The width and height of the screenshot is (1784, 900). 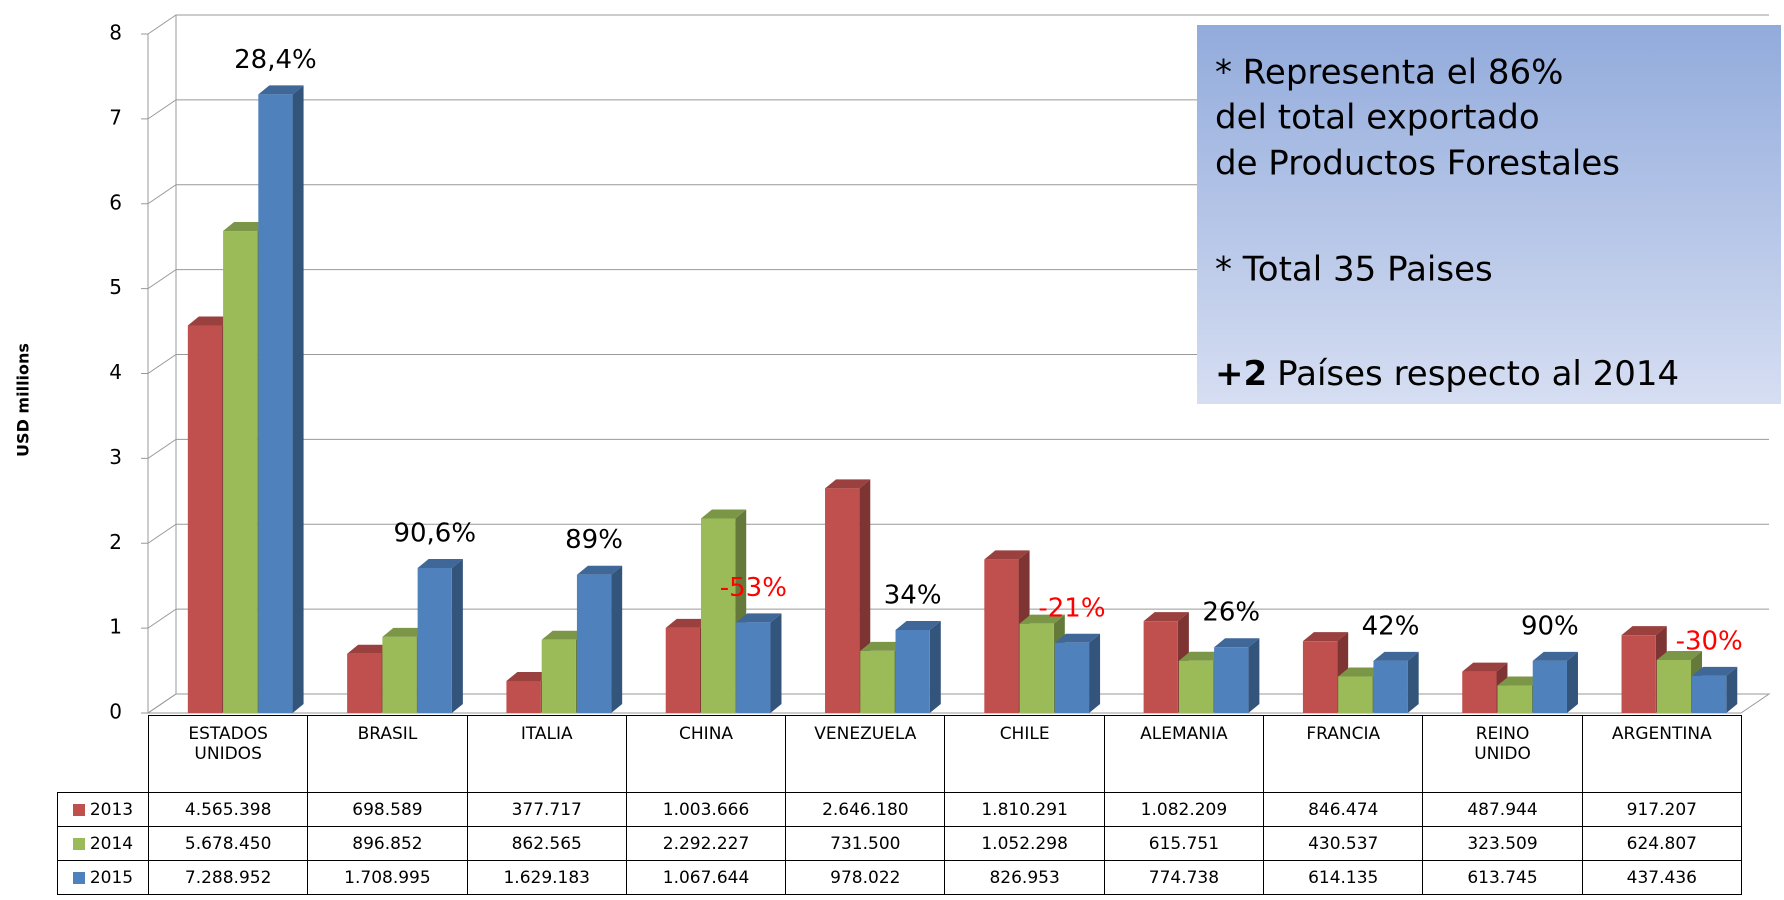 What do you see at coordinates (706, 877) in the screenshot?
I see `table-value: 1.067.644` at bounding box center [706, 877].